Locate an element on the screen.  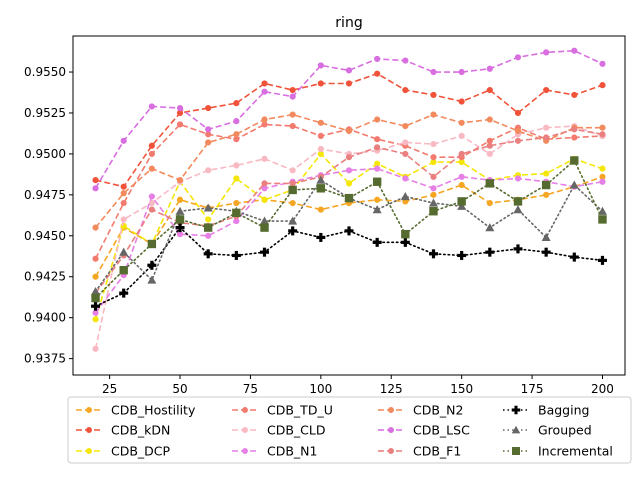
legend-label: Incremental is located at coordinates (575, 451).